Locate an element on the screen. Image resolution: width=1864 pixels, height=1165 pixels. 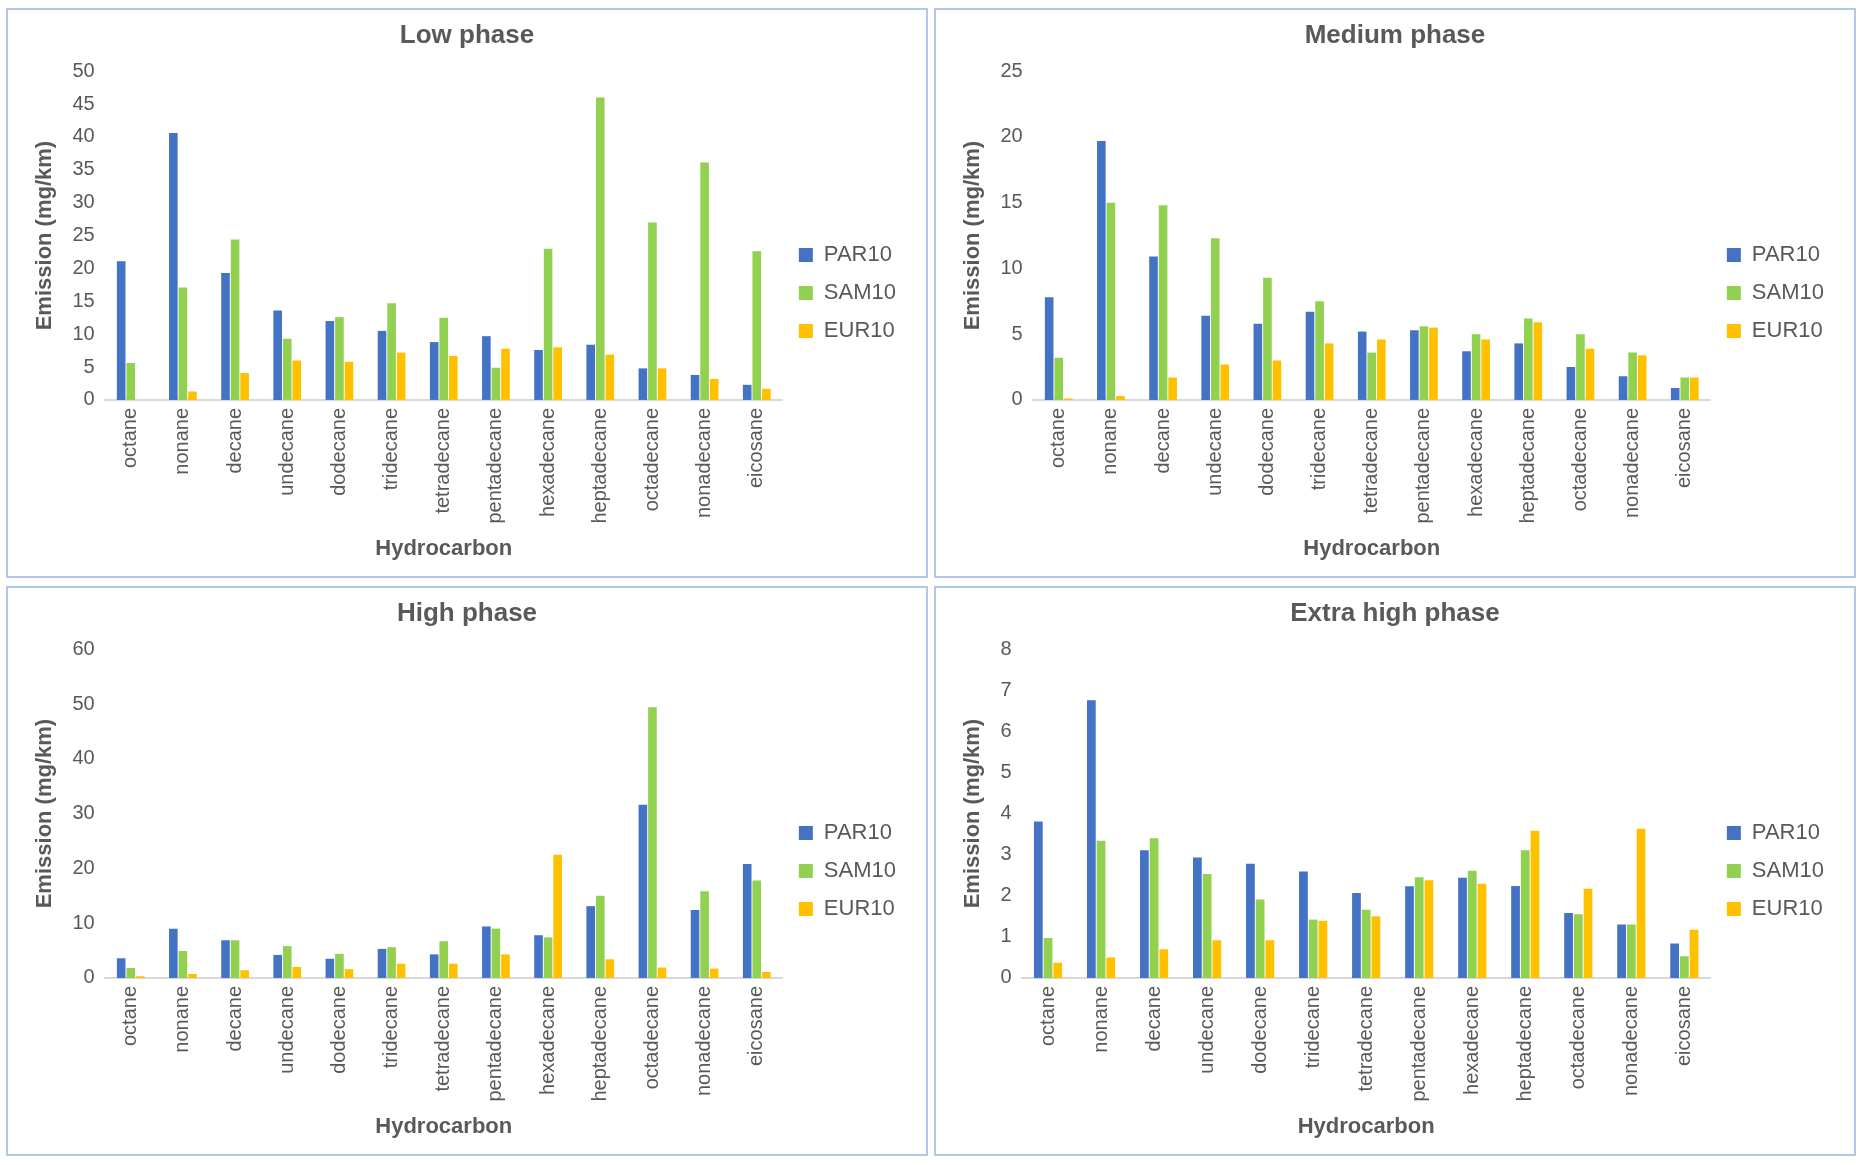
y-tick-label: 25 is located at coordinates (1011, 69).